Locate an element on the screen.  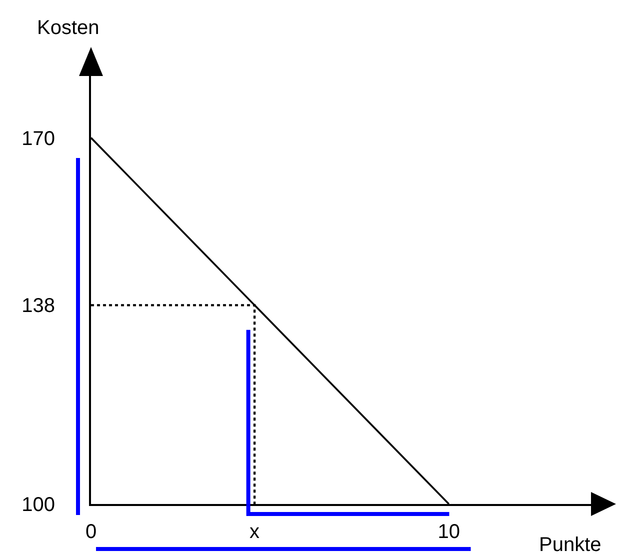
x-axis-title: Punkte is located at coordinates (570, 544).